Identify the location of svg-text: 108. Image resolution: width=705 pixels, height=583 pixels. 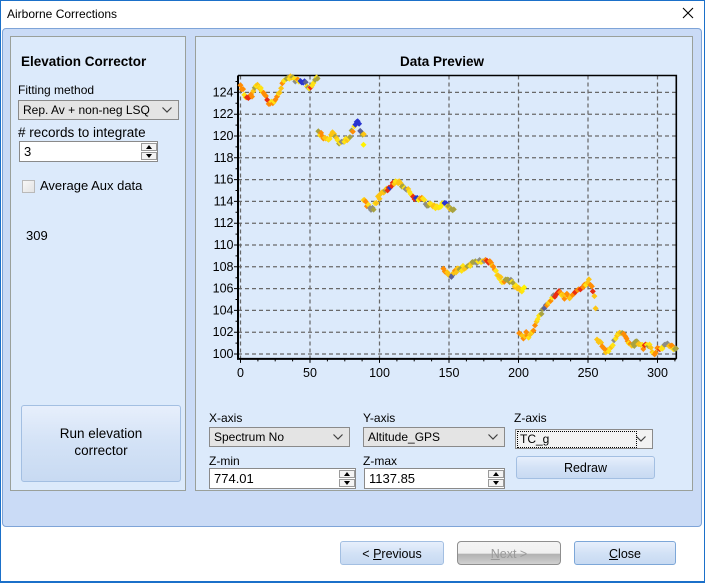
(223, 267).